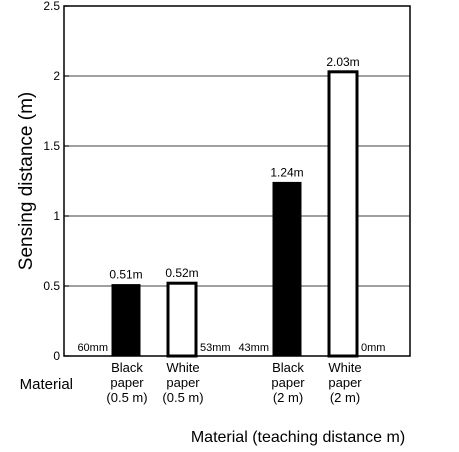 Image resolution: width=459 pixels, height=452 pixels. What do you see at coordinates (298, 437) in the screenshot?
I see `x-axis-label: Material (teaching distance m)` at bounding box center [298, 437].